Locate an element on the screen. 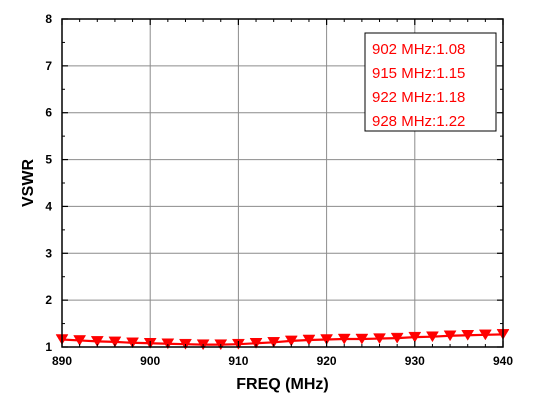 The image size is (538, 403). annotation-text: 928 MHz:1.22 is located at coordinates (418, 121).